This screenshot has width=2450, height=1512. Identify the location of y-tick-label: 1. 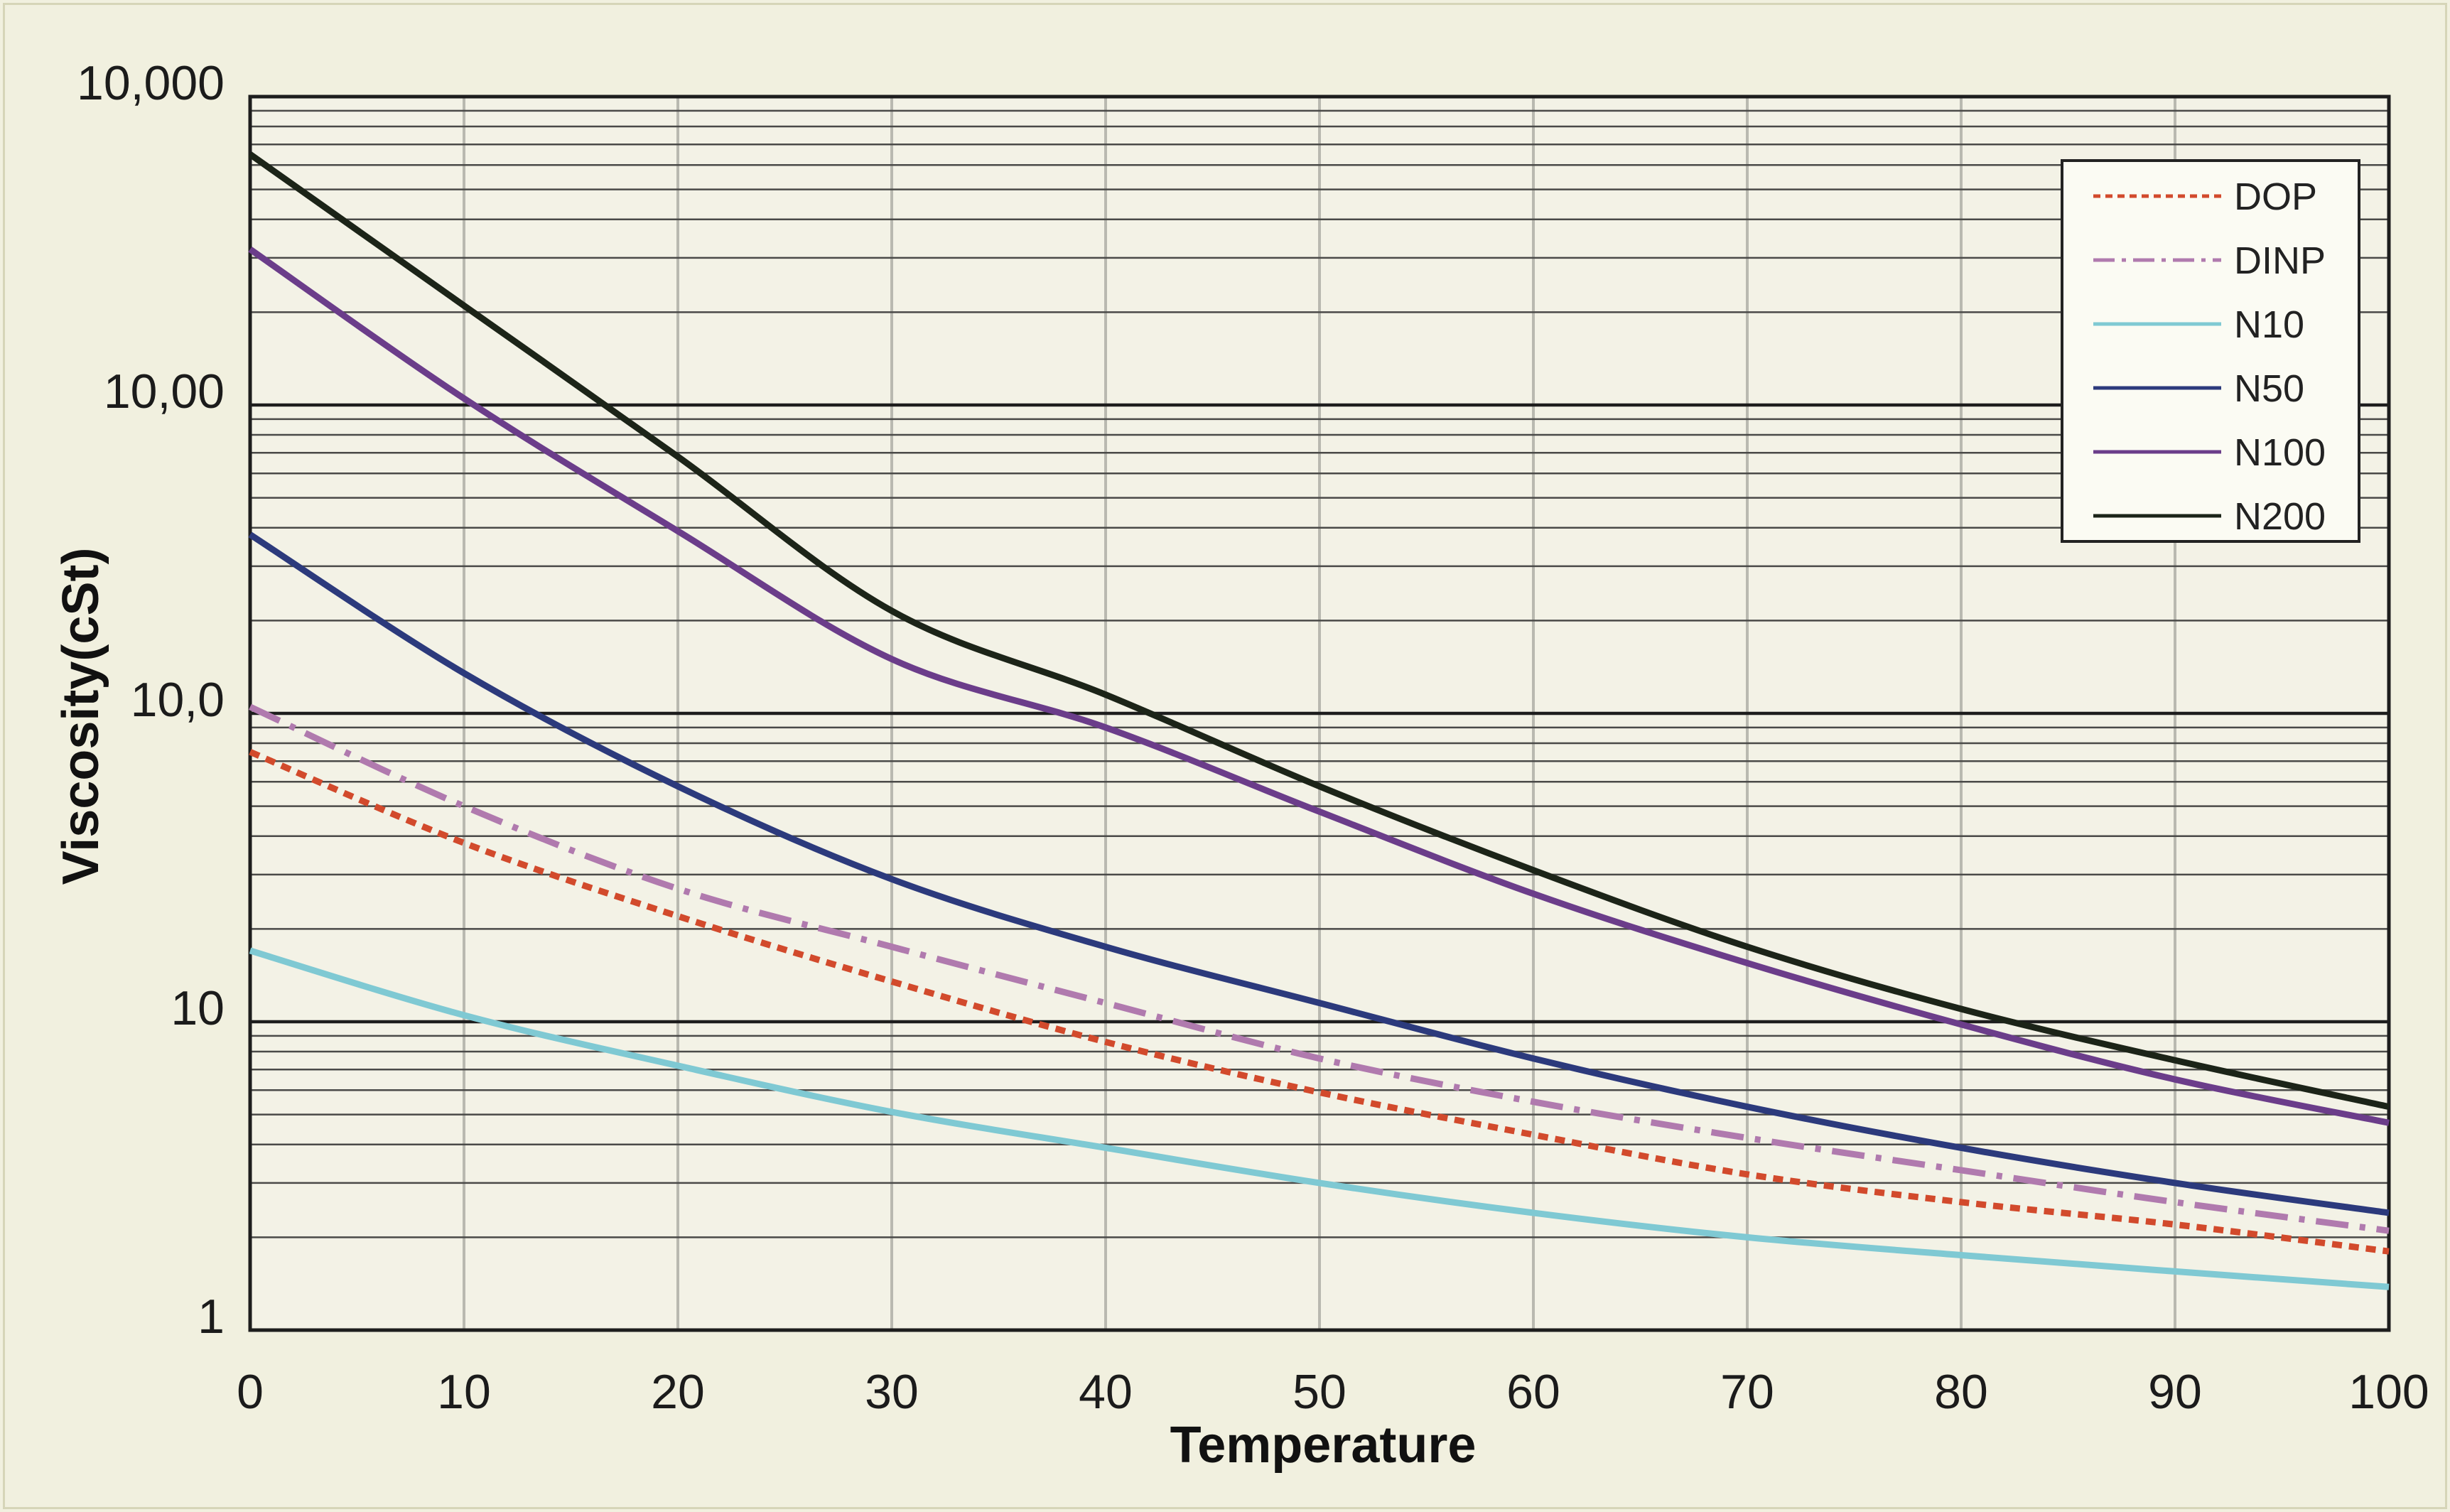
(211, 1317).